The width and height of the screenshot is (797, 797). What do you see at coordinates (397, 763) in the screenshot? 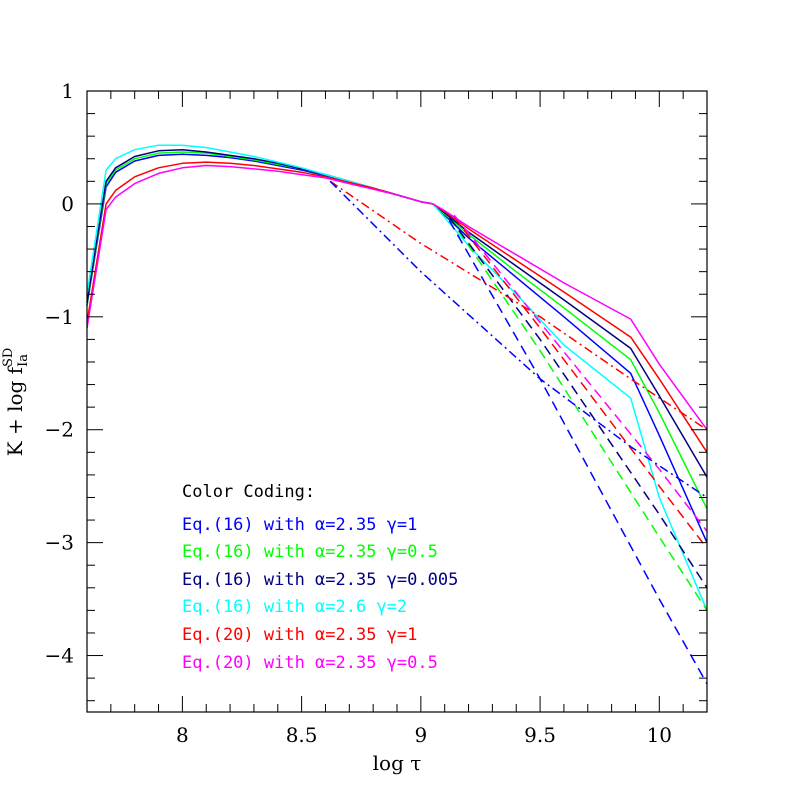
I see `x-axis-title: log τ` at bounding box center [397, 763].